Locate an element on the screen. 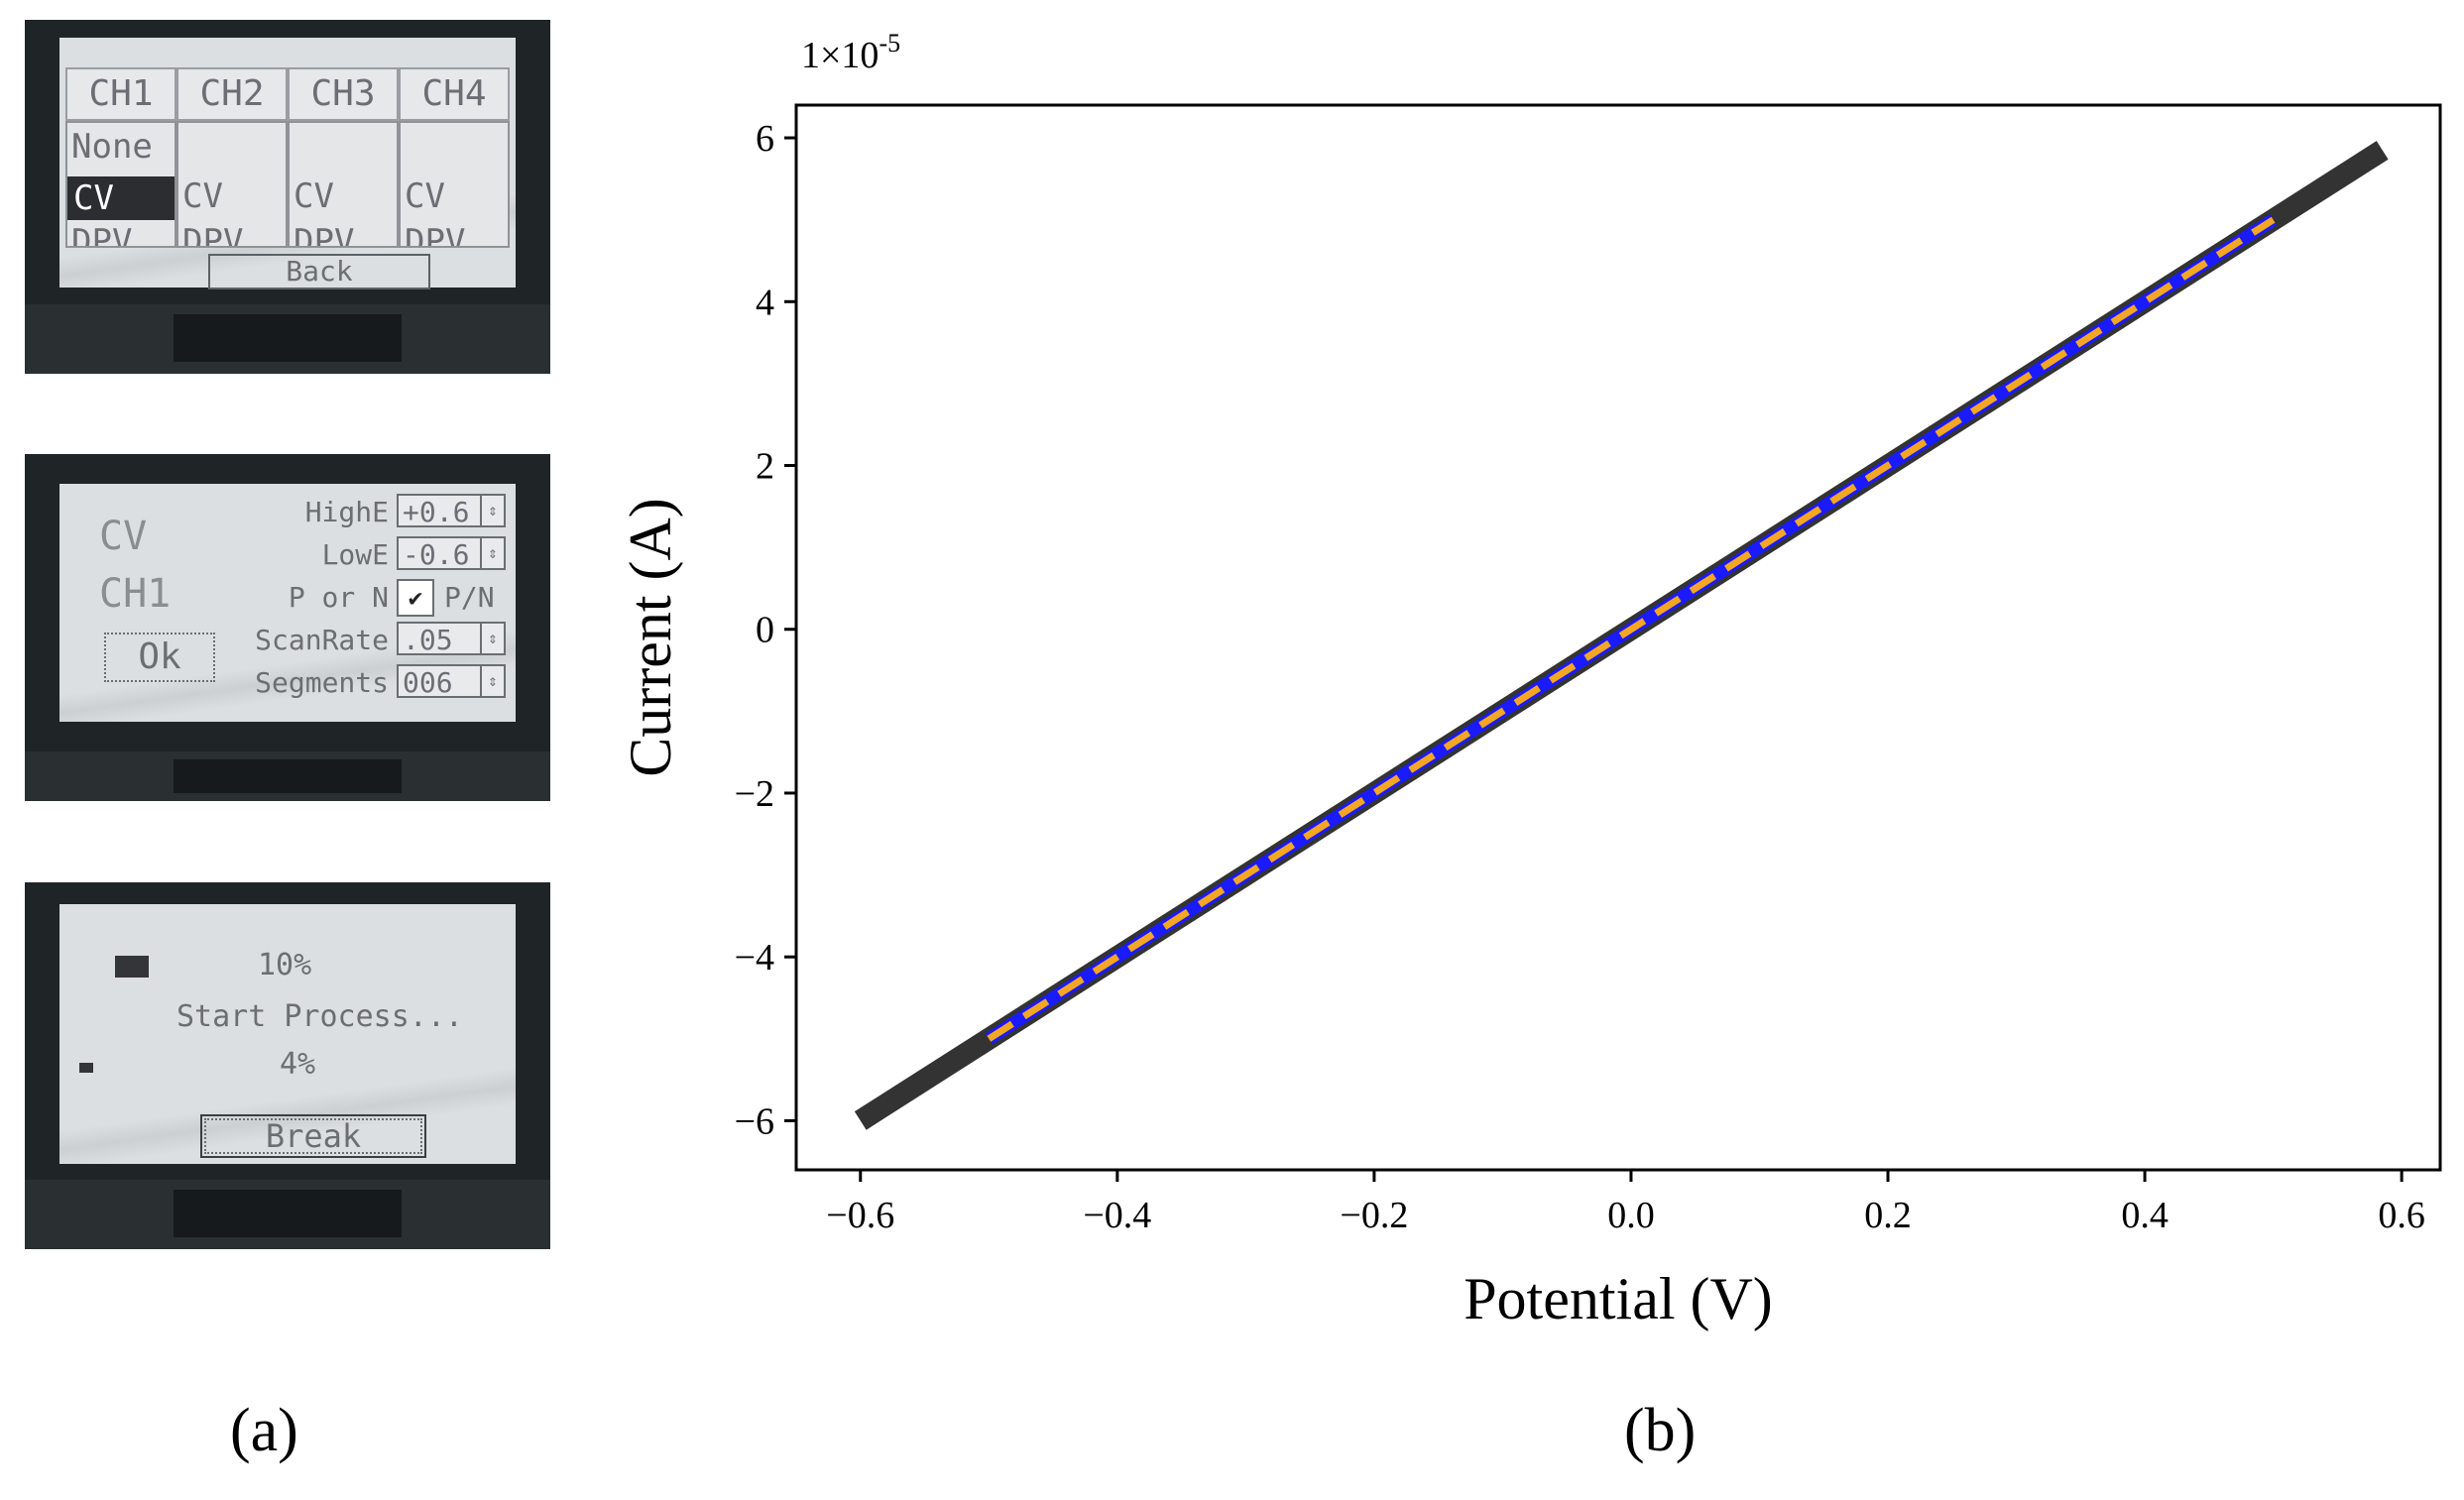 This screenshot has width=2464, height=1500. tab-ch1: CH1 is located at coordinates (120, 94).